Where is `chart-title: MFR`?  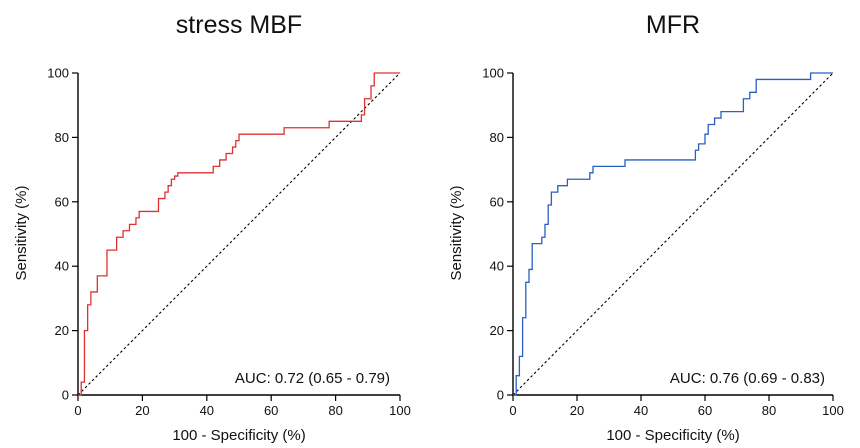 chart-title: MFR is located at coordinates (673, 25).